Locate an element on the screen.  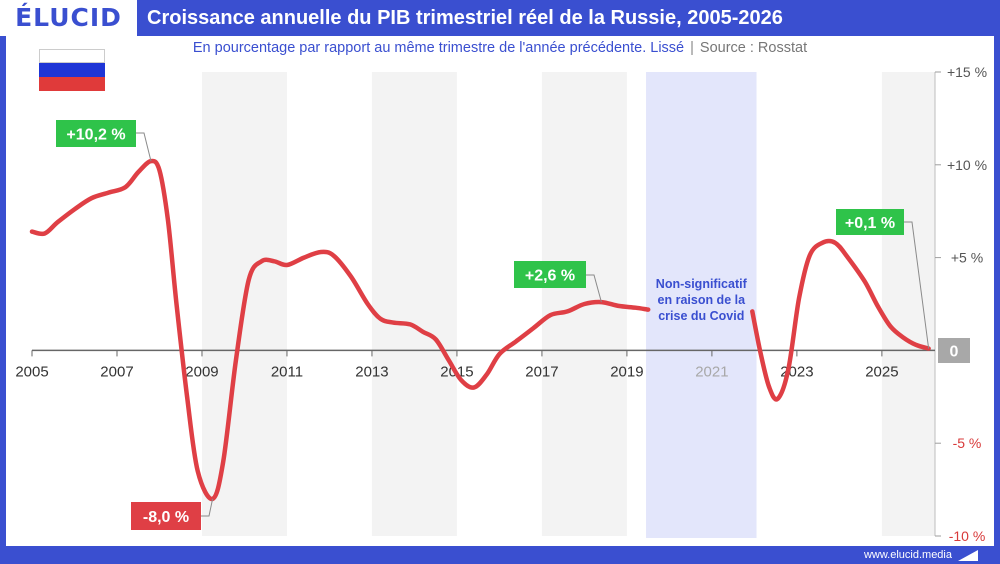
y-tick-label: -5 % is located at coordinates (967, 443).